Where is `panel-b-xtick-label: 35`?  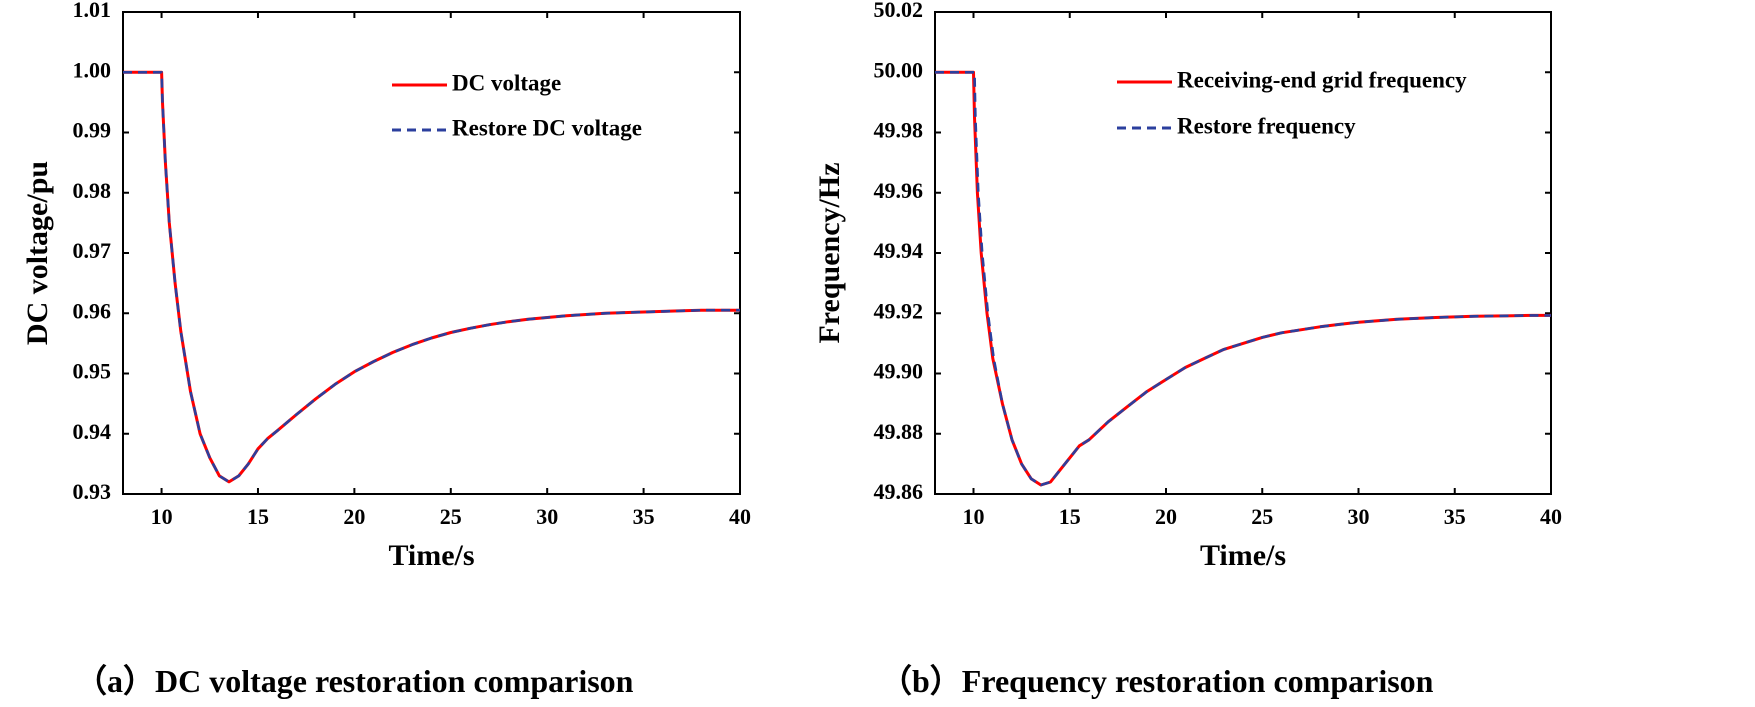 panel-b-xtick-label: 35 is located at coordinates (1455, 516).